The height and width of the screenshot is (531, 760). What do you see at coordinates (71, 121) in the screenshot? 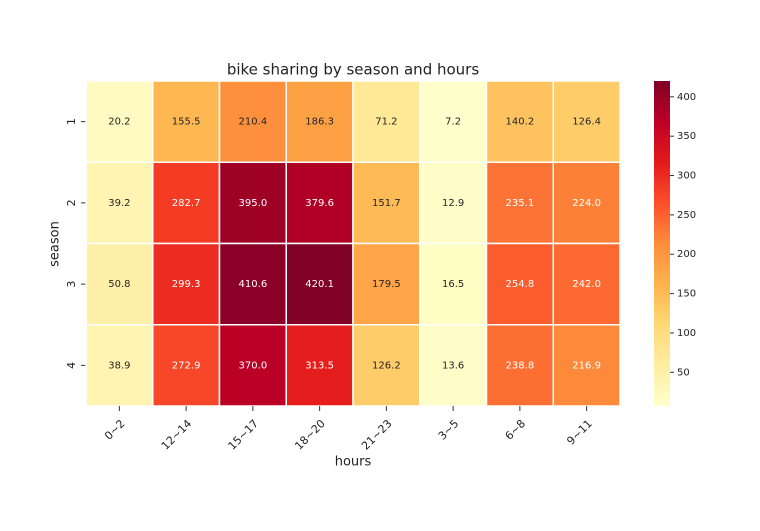
I see `y-tick-label: 1` at bounding box center [71, 121].